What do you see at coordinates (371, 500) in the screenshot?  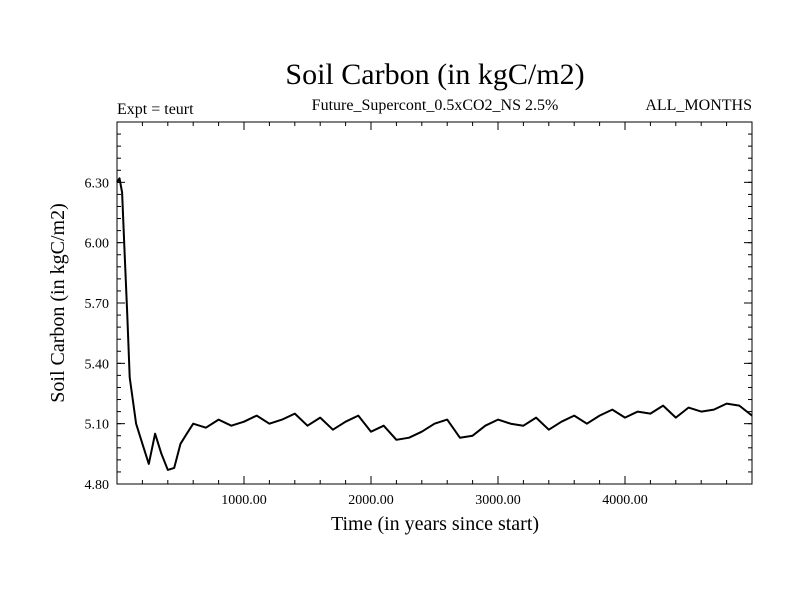 I see `x-tick-label: 2000.00` at bounding box center [371, 500].